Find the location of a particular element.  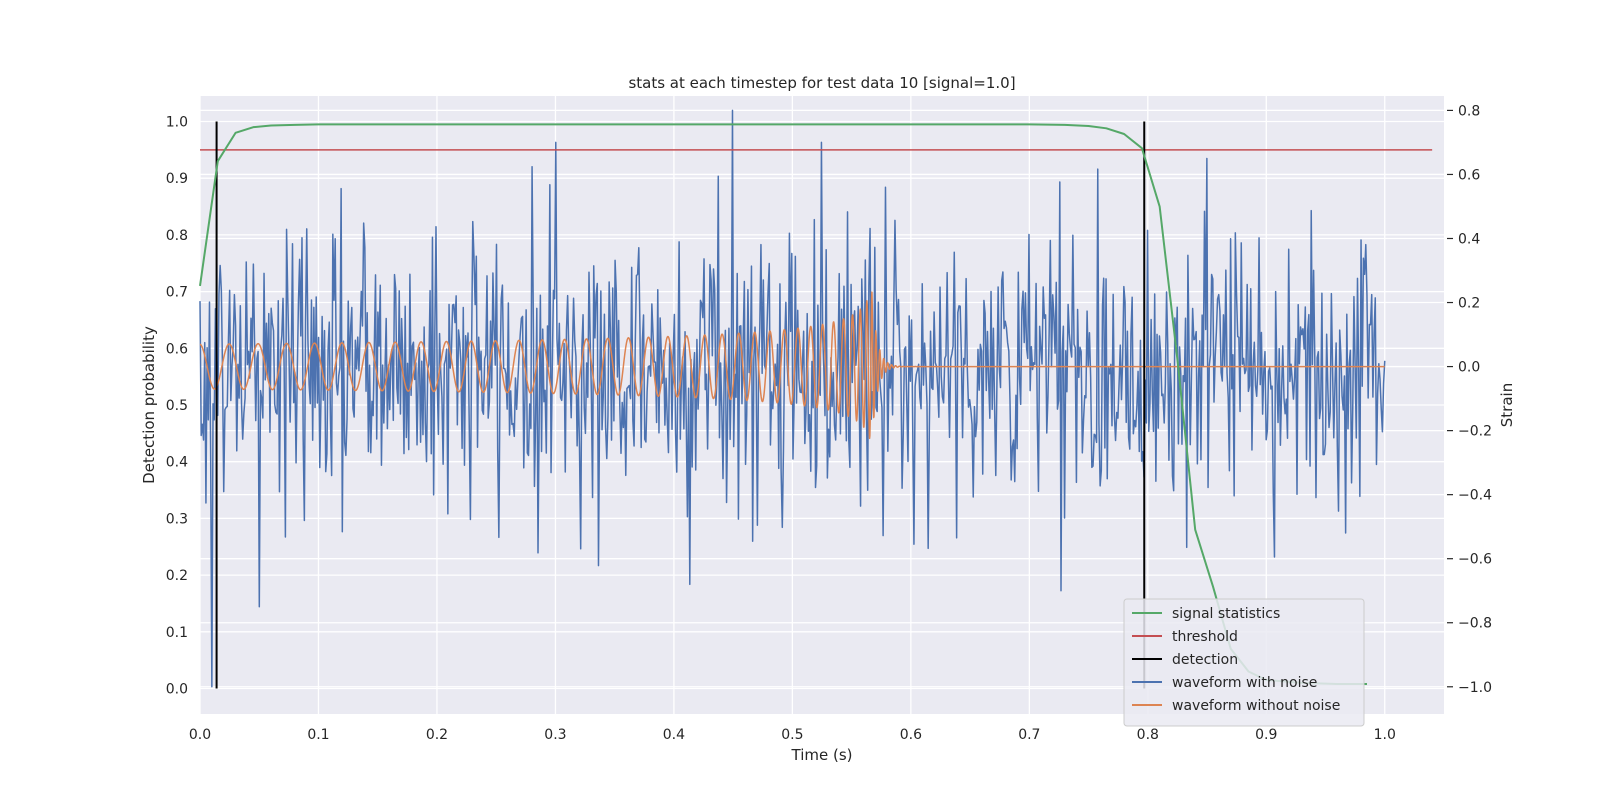

x-tick-label: 0.0 is located at coordinates (200, 735).